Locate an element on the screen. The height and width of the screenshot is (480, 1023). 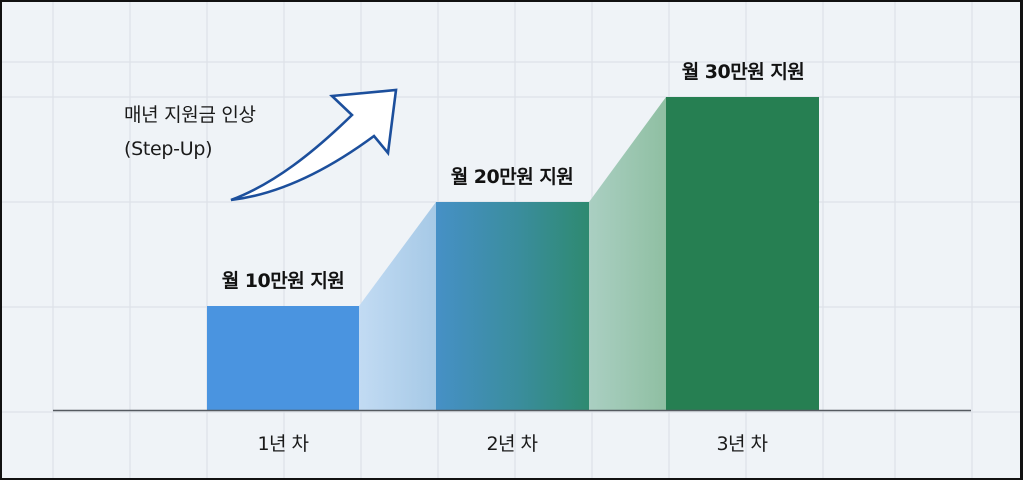
x-tick-year-3: 3년 차 is located at coordinates (742, 444).